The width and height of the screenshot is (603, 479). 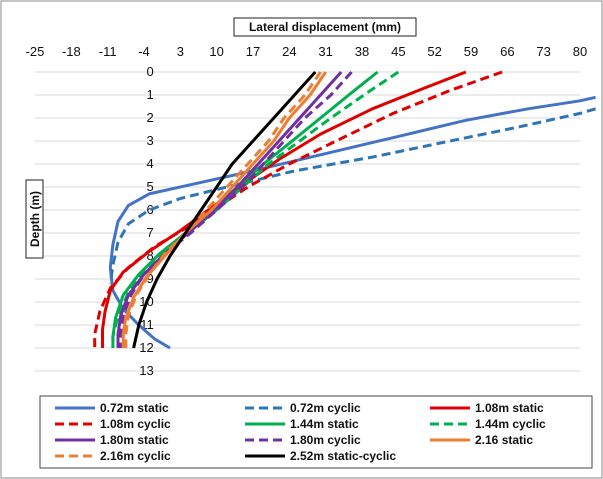 What do you see at coordinates (509, 408) in the screenshot?
I see `legend-label: 1.08m static` at bounding box center [509, 408].